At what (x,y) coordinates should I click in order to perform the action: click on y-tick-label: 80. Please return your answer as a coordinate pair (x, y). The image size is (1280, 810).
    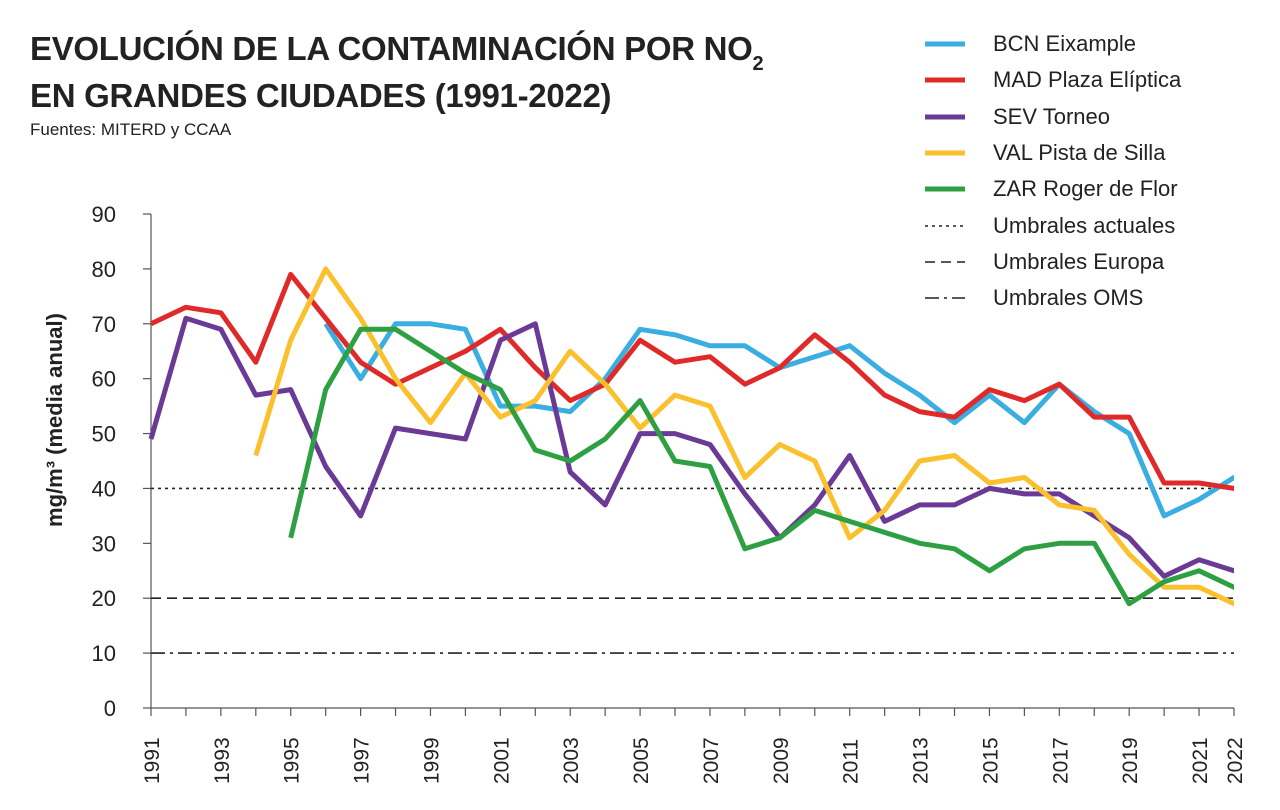
    Looking at the image, I should click on (104, 269).